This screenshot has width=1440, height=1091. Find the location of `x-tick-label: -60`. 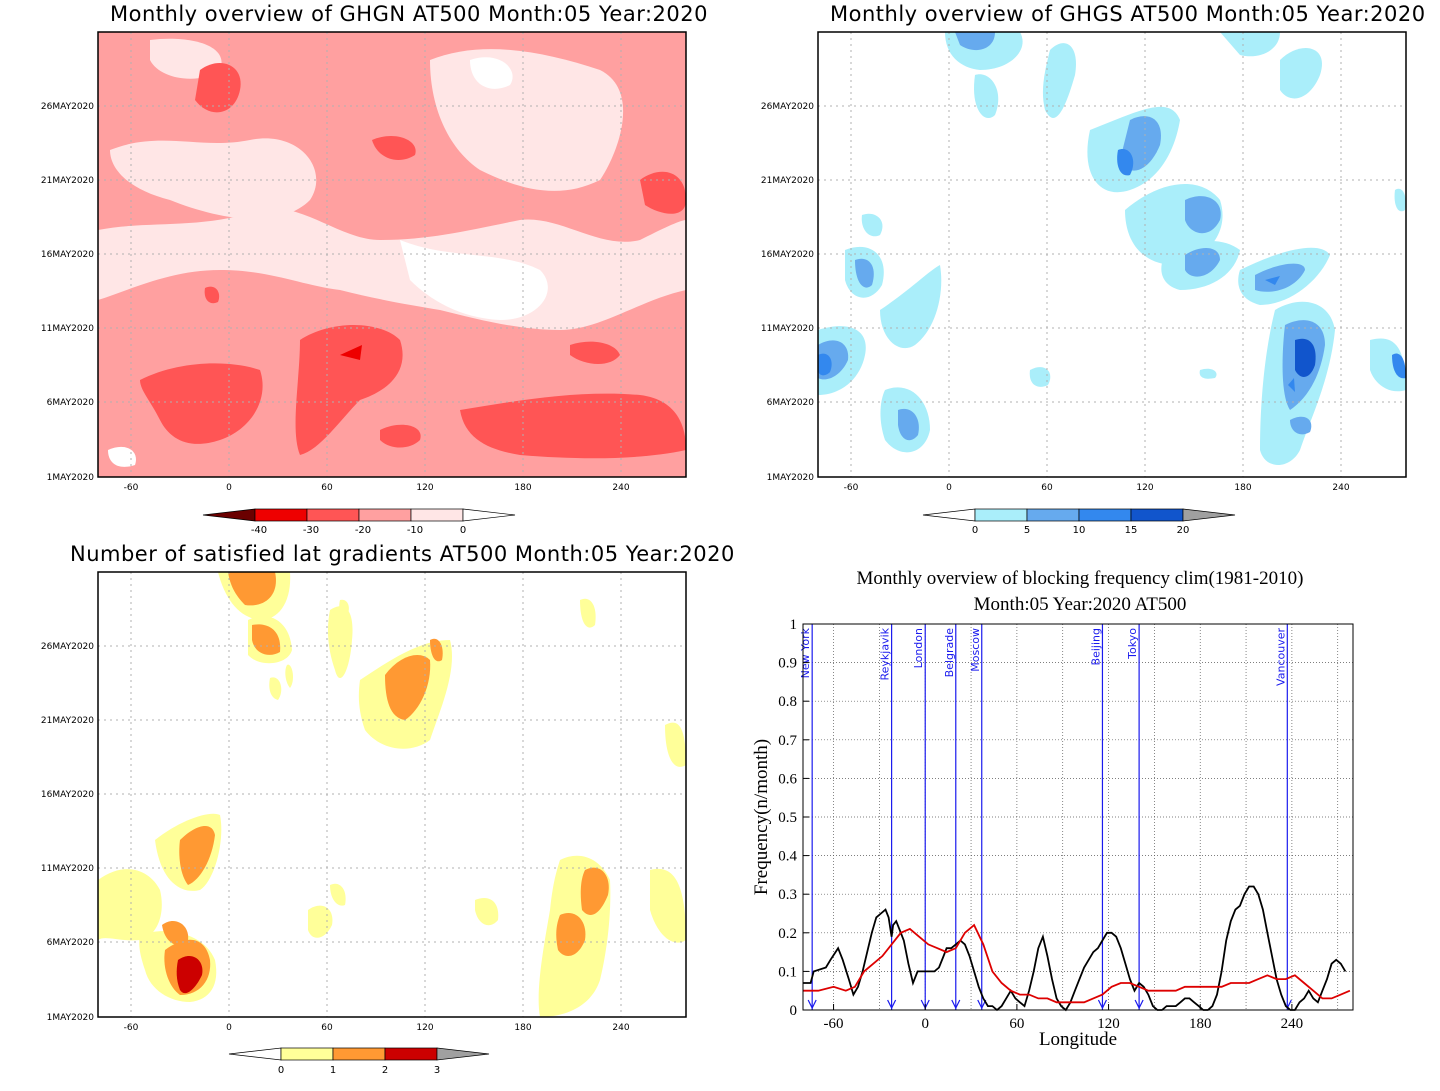

x-tick-label: -60 is located at coordinates (834, 1024).